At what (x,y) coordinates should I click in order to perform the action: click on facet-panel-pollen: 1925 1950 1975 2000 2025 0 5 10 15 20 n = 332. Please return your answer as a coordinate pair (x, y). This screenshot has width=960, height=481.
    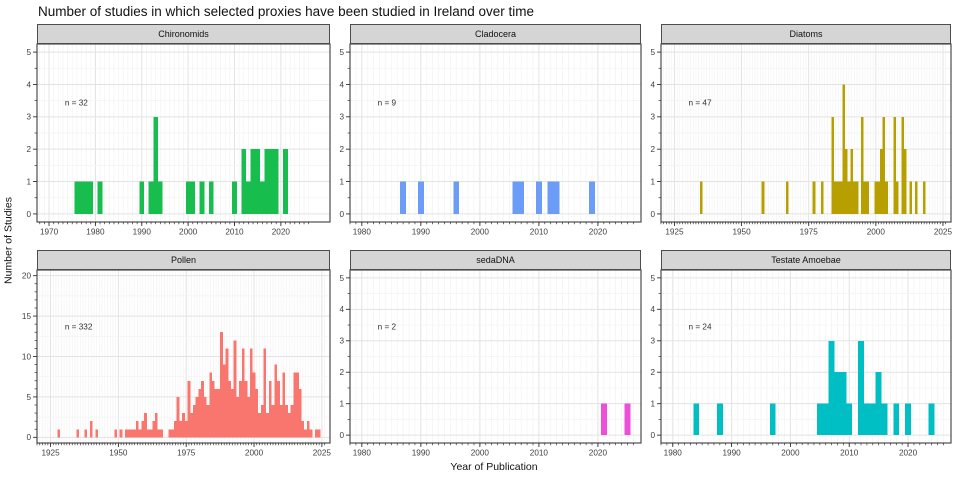
    Looking at the image, I should click on (177, 363).